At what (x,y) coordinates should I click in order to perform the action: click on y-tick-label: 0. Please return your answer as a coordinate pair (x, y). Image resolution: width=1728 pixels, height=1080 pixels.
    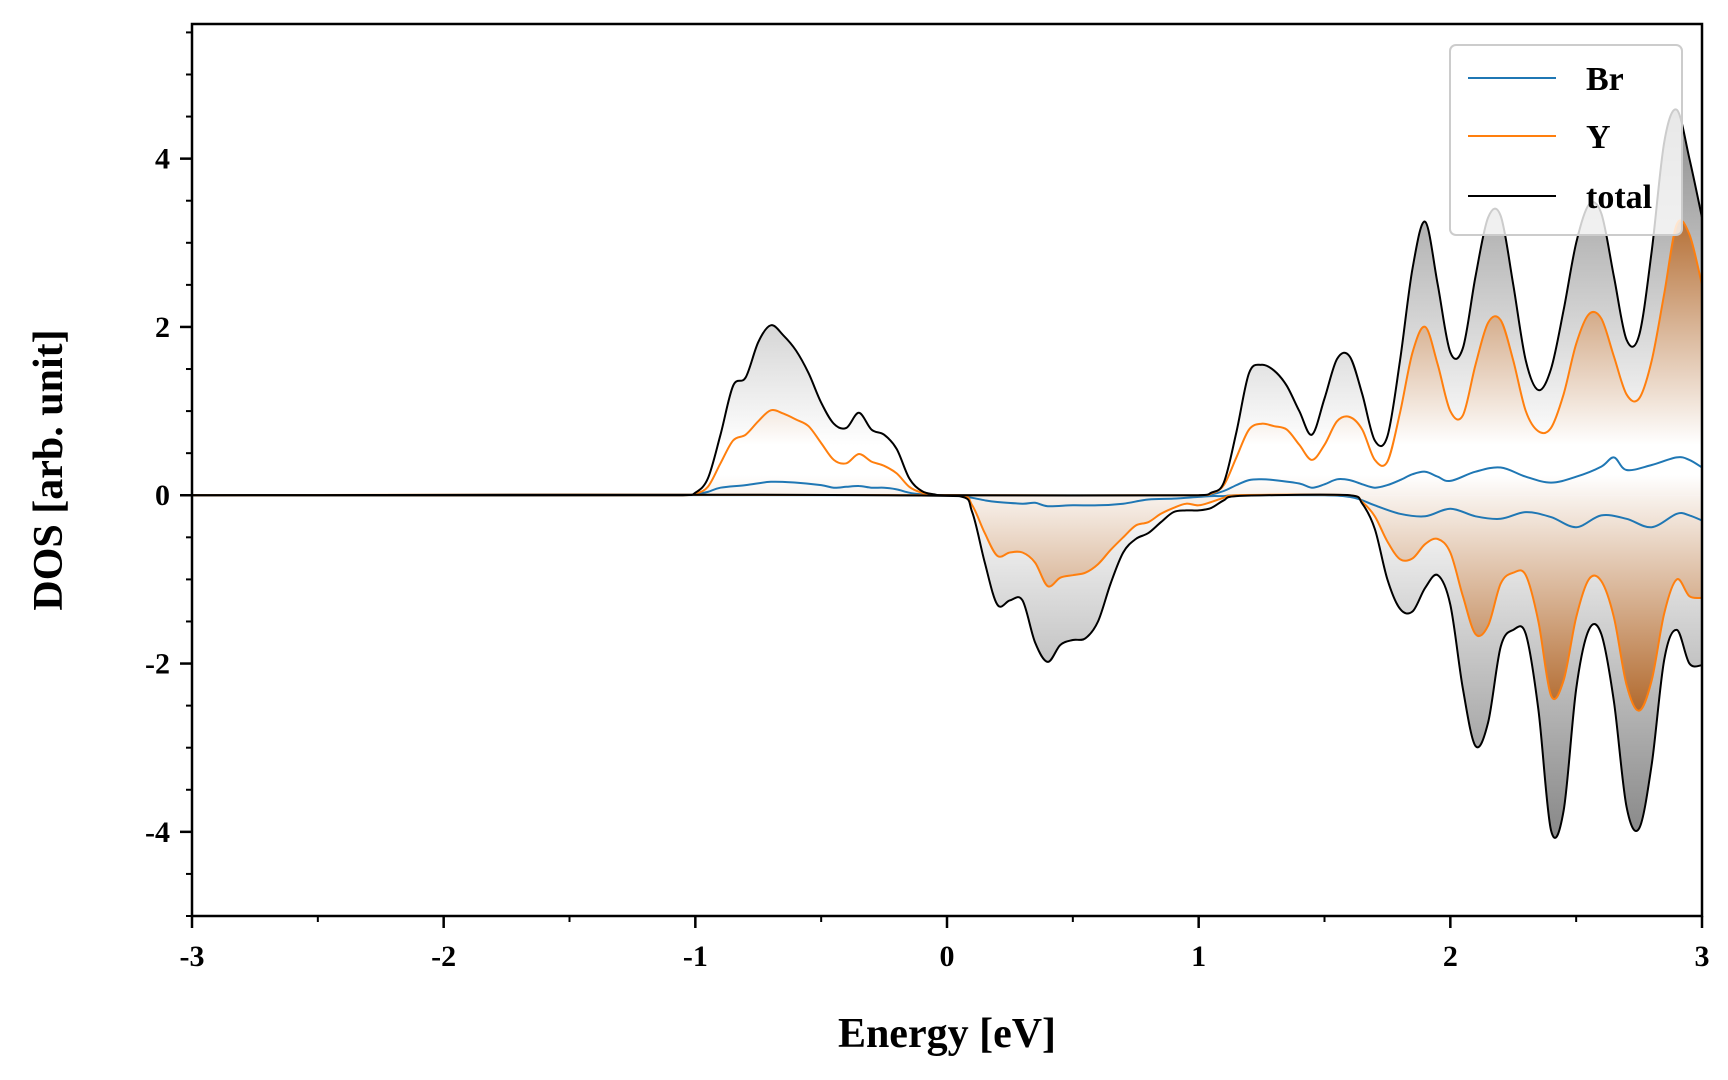
    Looking at the image, I should click on (162, 495).